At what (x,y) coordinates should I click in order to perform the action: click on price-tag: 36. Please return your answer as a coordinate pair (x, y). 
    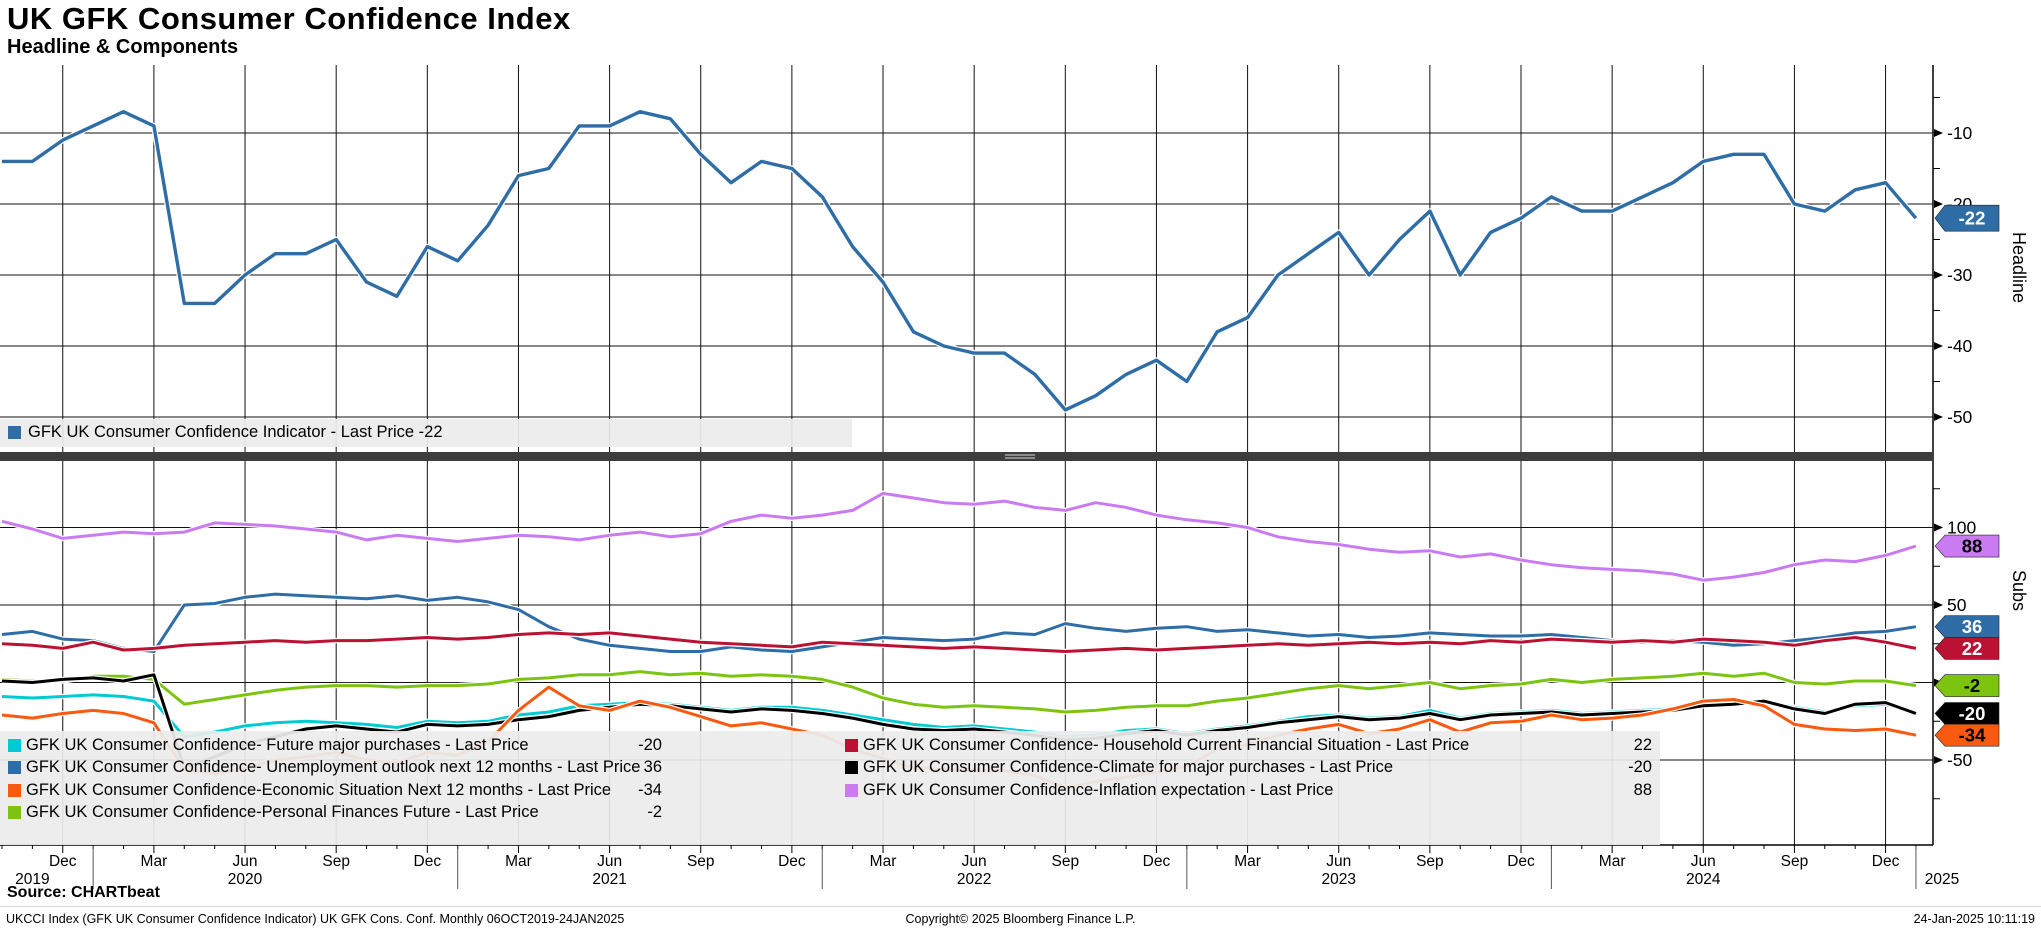
    Looking at the image, I should click on (1967, 627).